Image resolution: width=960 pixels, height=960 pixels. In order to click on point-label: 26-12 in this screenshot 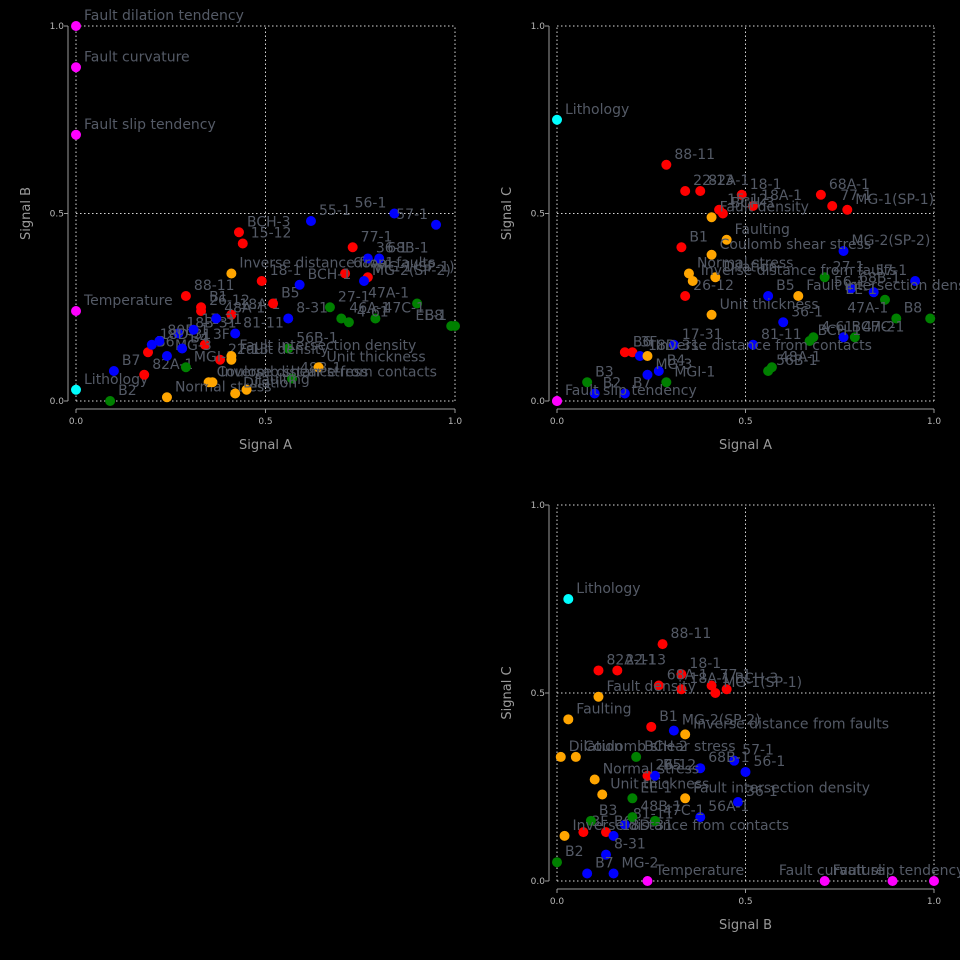, I will do `click(713, 286)`.